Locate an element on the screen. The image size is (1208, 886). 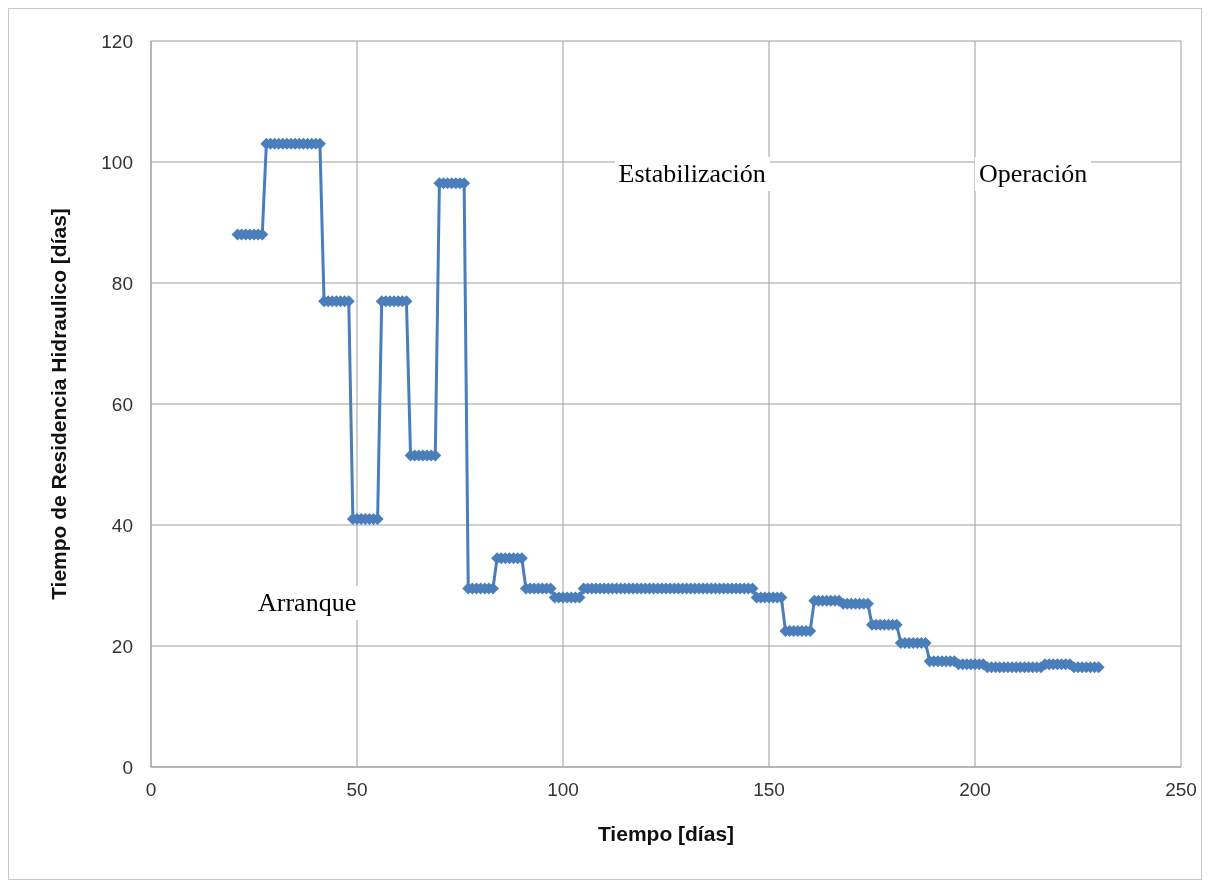
annotation: Operación is located at coordinates (1033, 174).